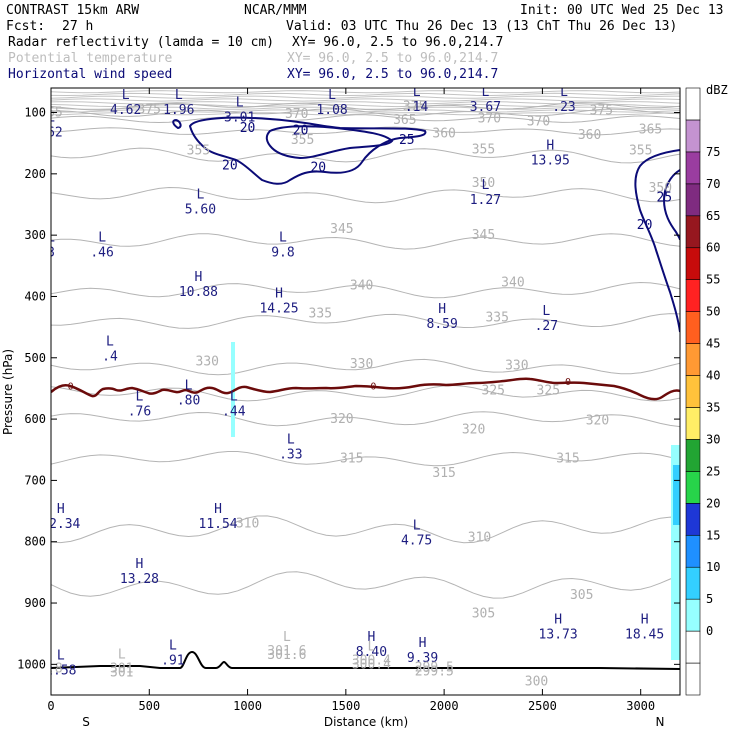 Image resolution: width=740 pixels, height=740 pixels. I want to click on wind-extremum-value: 3, so click(51, 252).